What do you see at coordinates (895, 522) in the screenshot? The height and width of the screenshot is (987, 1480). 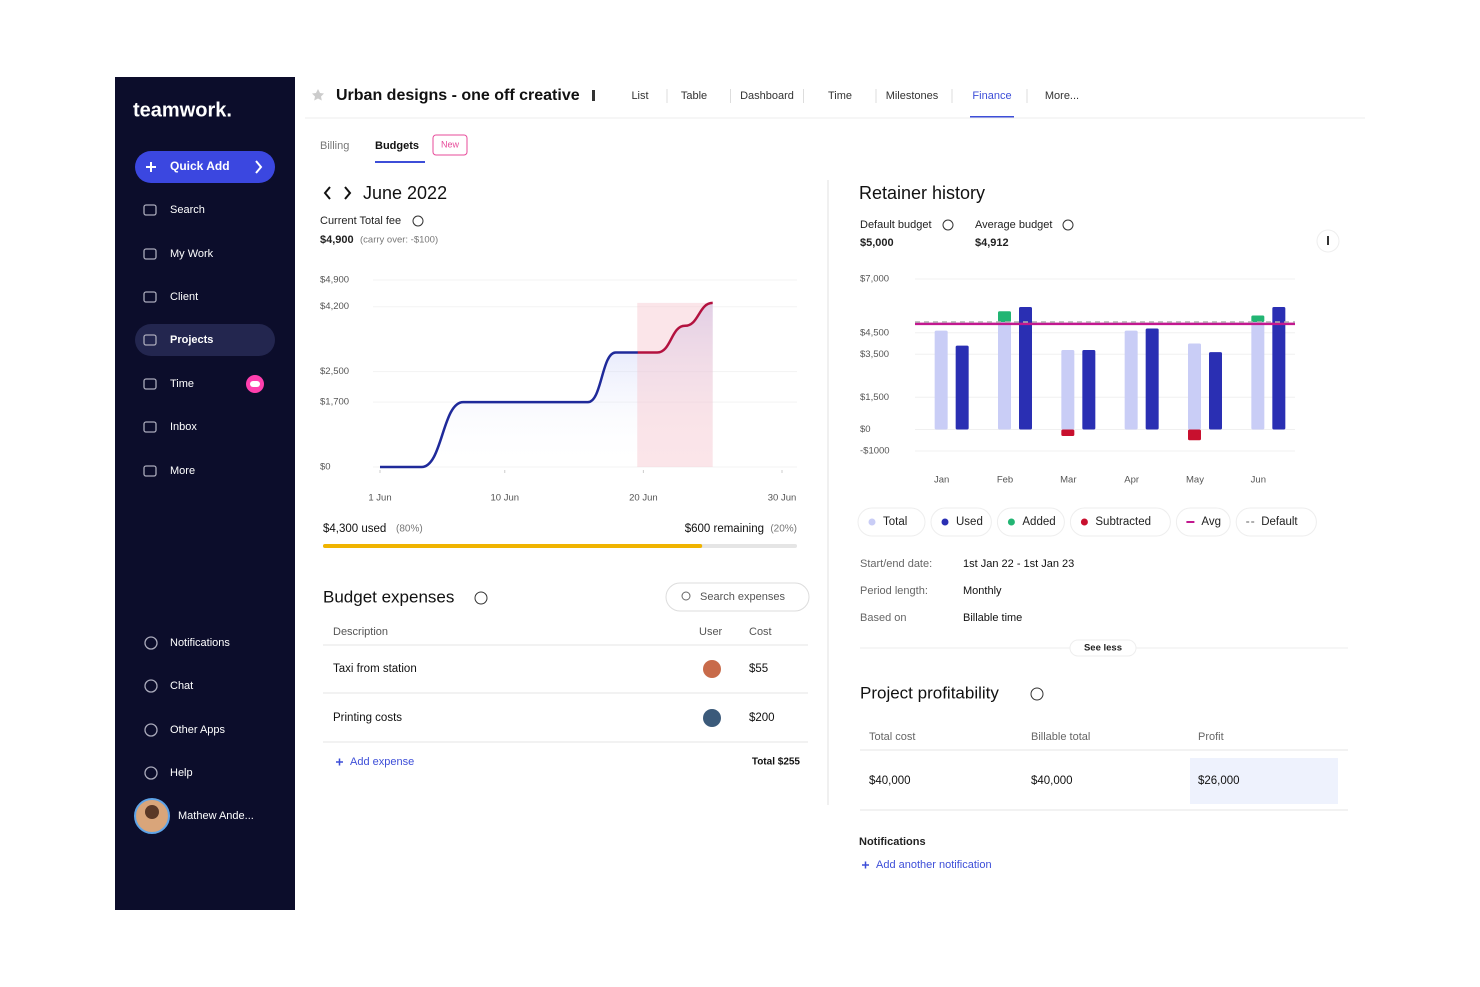 I see `legend-label: Total` at bounding box center [895, 522].